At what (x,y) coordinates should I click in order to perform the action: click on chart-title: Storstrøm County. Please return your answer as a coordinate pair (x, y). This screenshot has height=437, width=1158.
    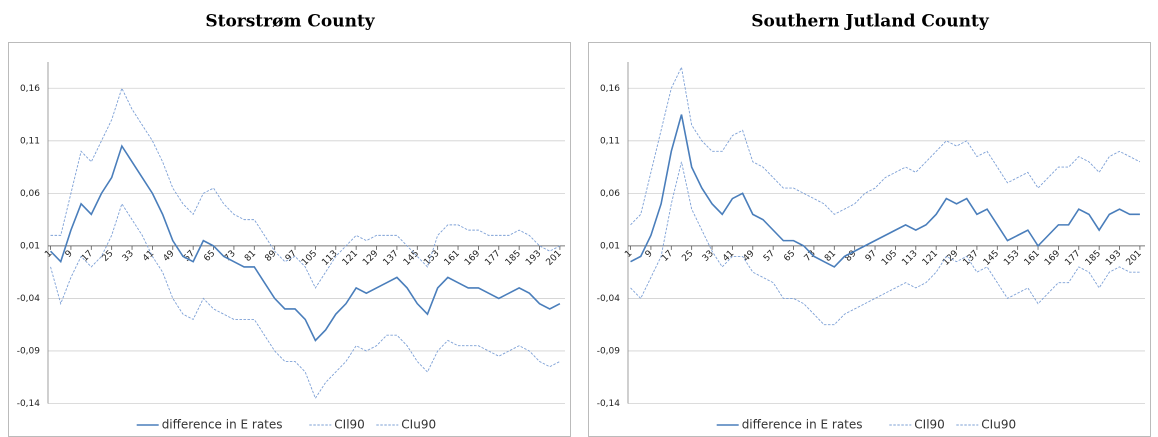
    Looking at the image, I should click on (290, 22).